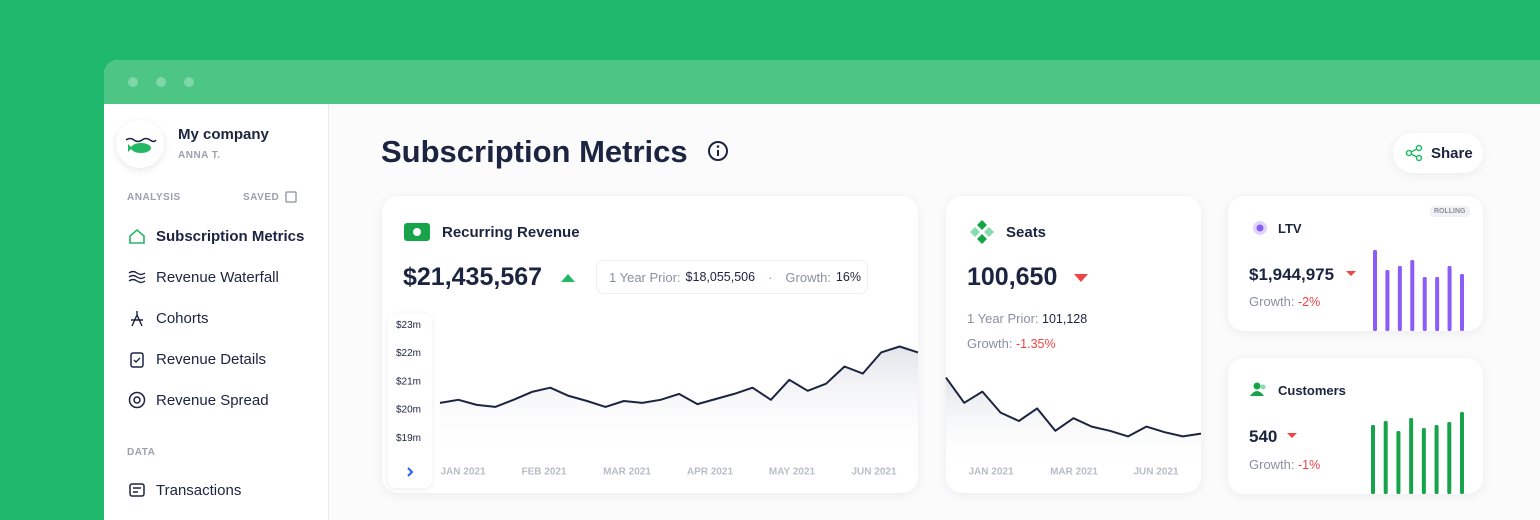 The height and width of the screenshot is (520, 1540). I want to click on nav-label: Cohorts, so click(182, 318).